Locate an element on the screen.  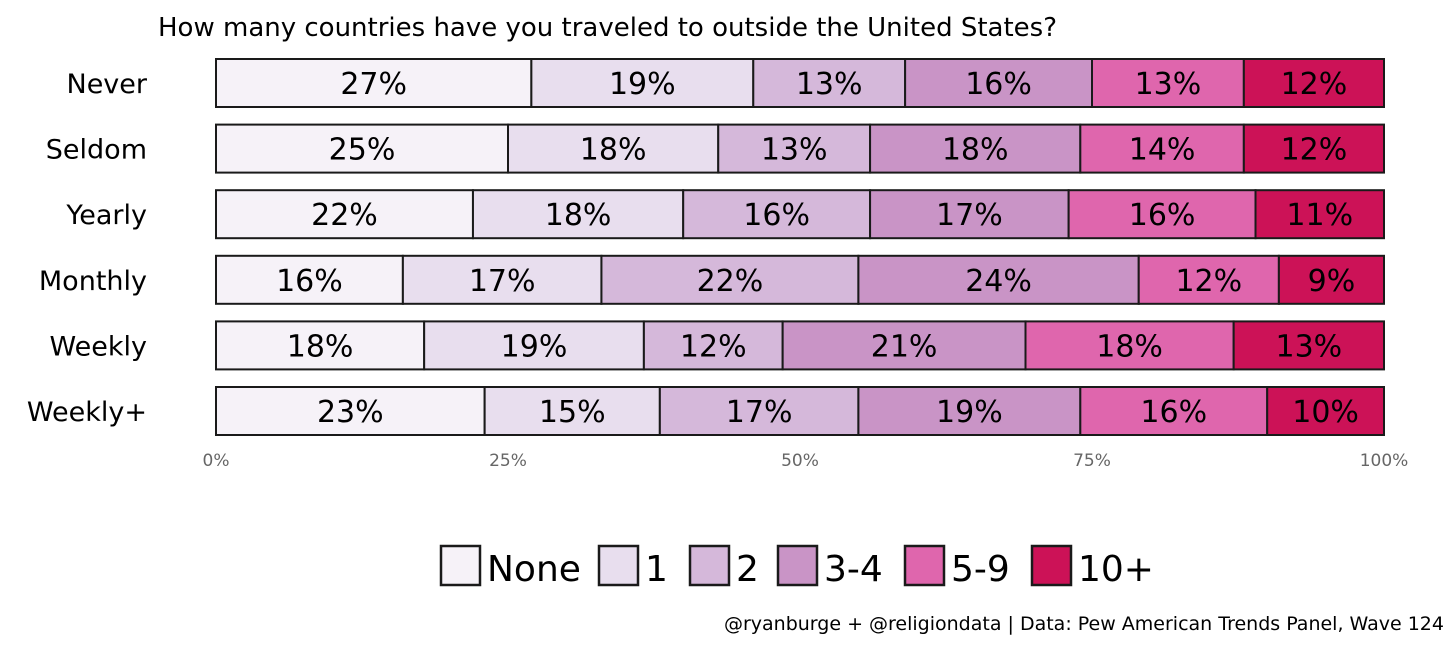
data-label: 23% is located at coordinates (350, 412).